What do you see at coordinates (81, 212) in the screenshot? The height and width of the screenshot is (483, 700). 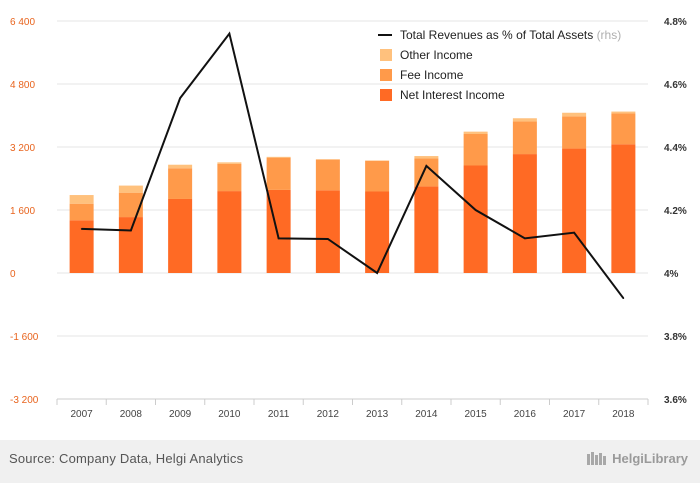 I see `bar-fee-income-2007` at bounding box center [81, 212].